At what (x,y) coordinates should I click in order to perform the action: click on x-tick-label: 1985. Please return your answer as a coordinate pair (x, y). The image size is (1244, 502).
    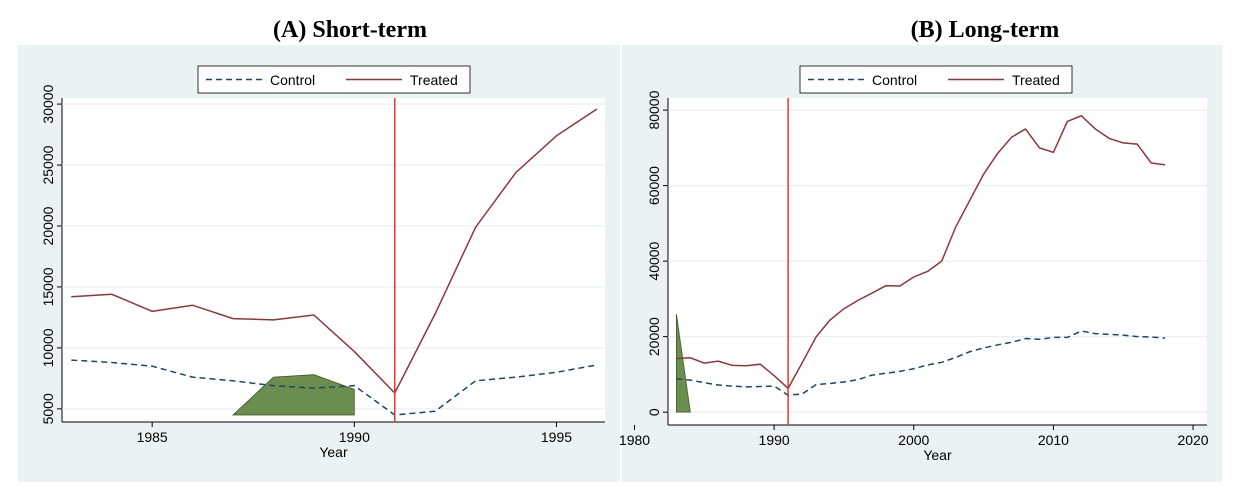
    Looking at the image, I should click on (152, 437).